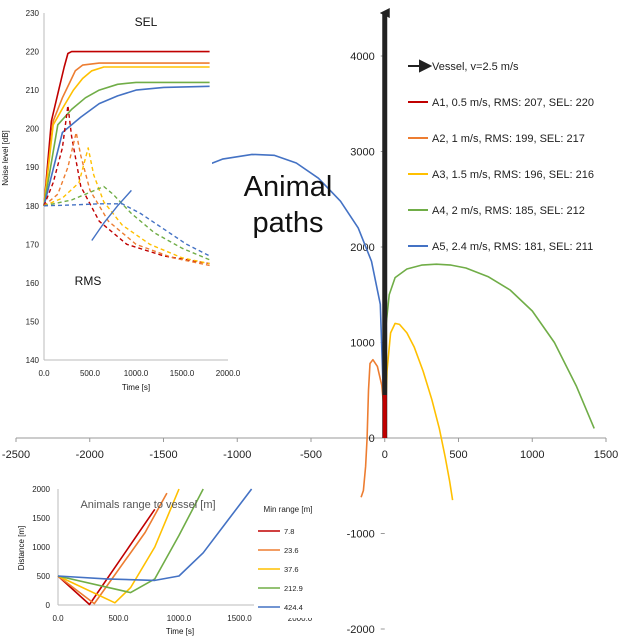 This screenshot has height=640, width=625. What do you see at coordinates (182, 373) in the screenshot?
I see `noise-x-tick-label: 1500.0` at bounding box center [182, 373].